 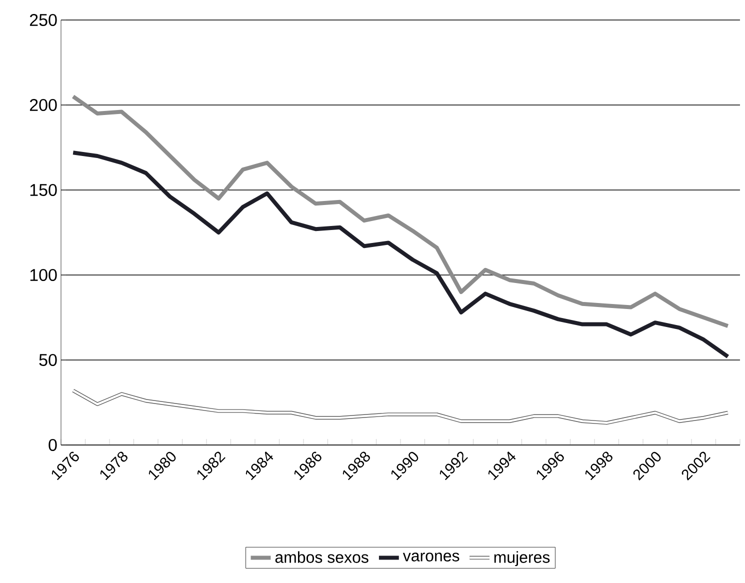 I want to click on legend-label: mujeres, so click(x=522, y=558).